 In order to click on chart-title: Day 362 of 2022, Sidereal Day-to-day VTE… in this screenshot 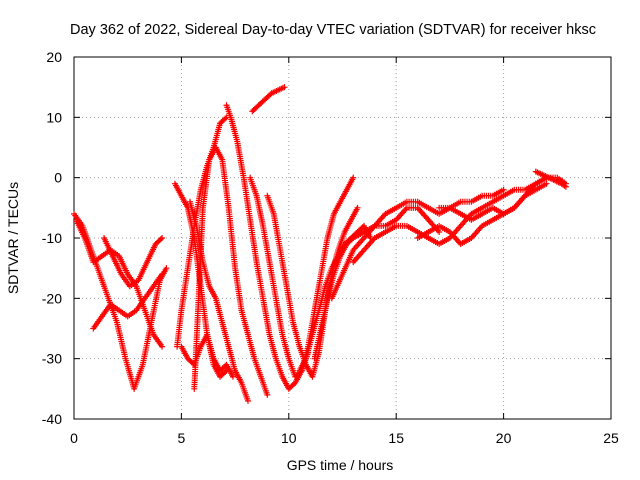, I will do `click(333, 30)`.